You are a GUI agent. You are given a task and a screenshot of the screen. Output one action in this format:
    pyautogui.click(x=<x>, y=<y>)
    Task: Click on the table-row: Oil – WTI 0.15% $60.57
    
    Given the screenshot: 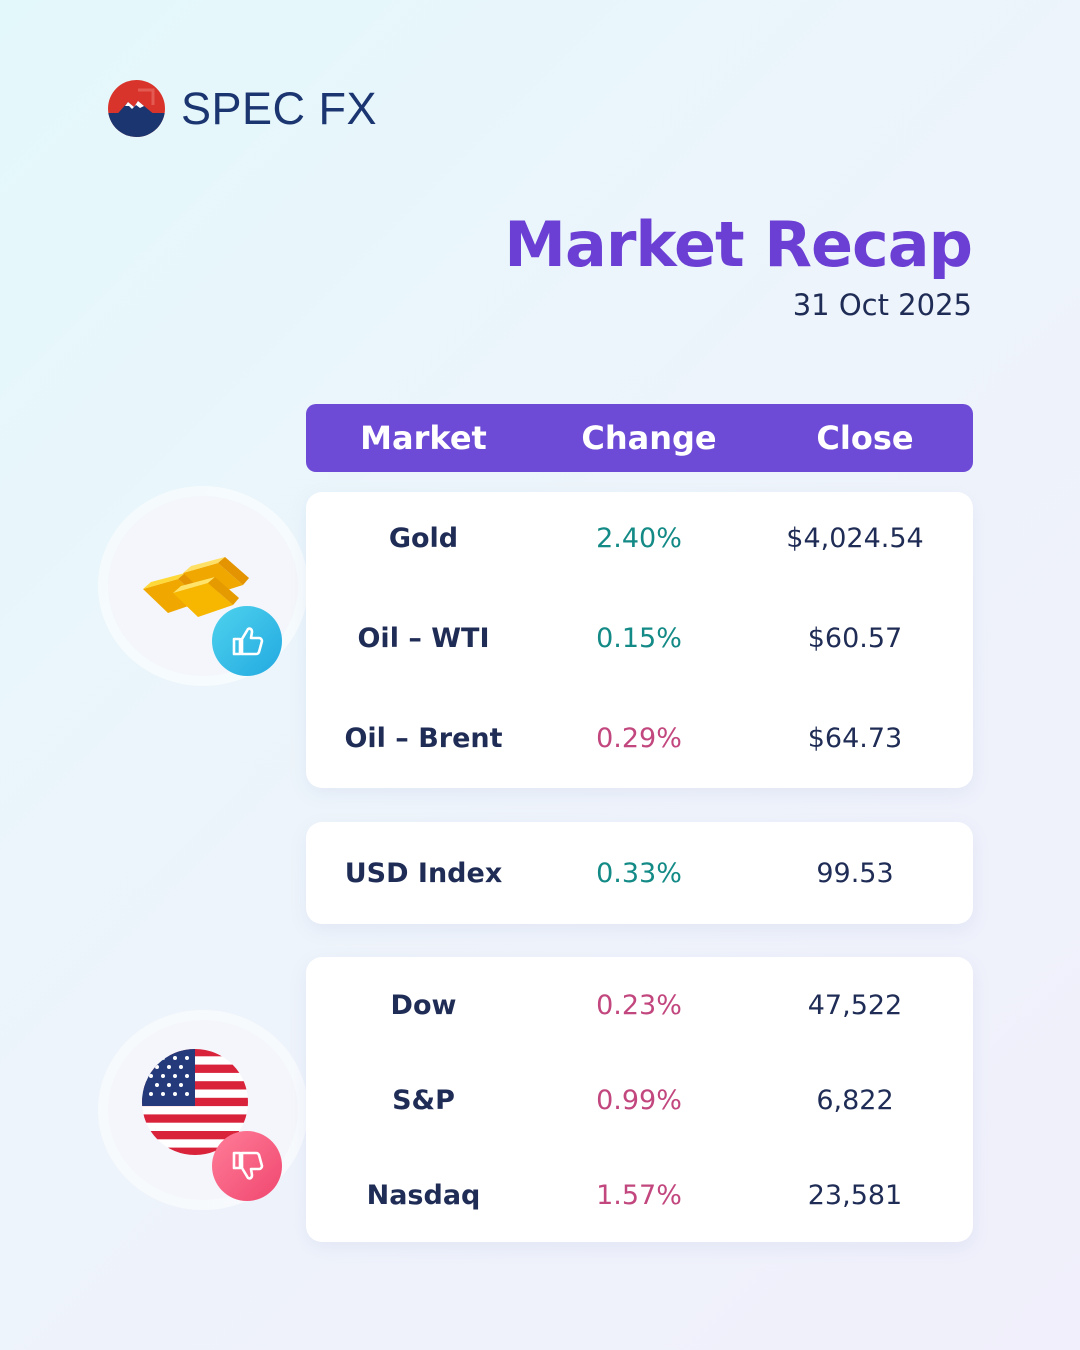 What is the action you would take?
    pyautogui.click(x=639, y=638)
    